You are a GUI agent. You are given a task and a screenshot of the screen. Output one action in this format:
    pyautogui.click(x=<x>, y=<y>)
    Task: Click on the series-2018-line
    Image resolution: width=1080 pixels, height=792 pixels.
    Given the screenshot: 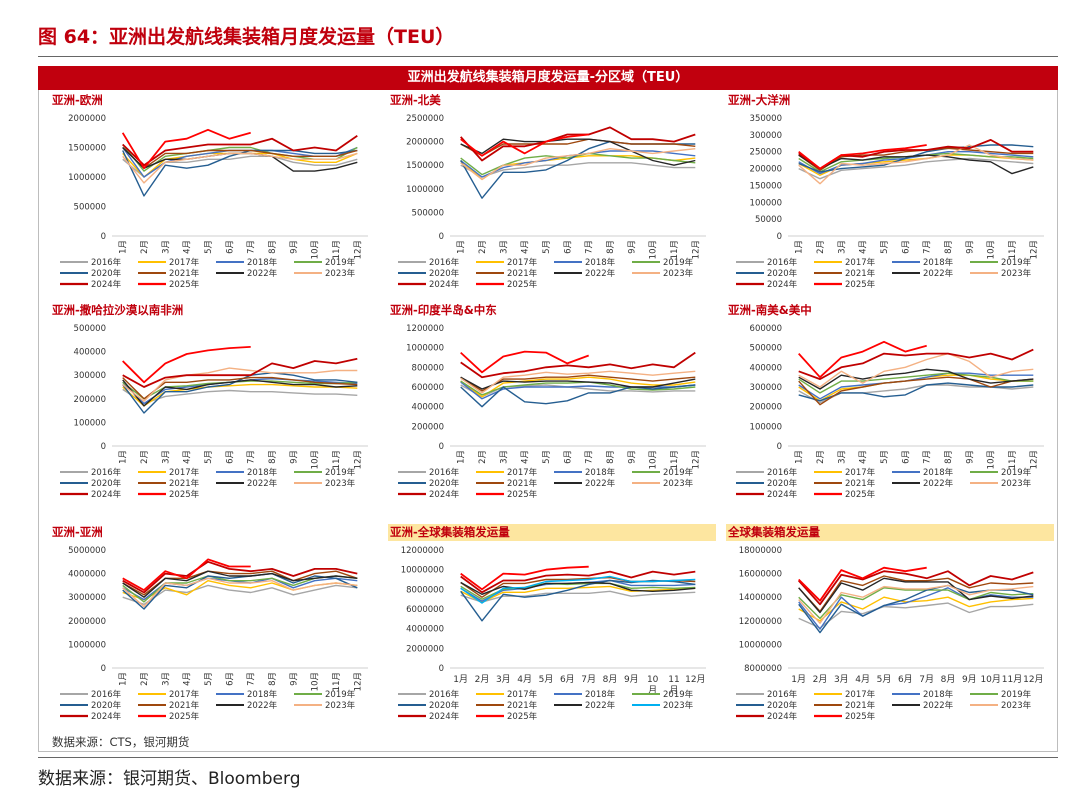 What is the action you would take?
    pyautogui.click(x=916, y=386)
    